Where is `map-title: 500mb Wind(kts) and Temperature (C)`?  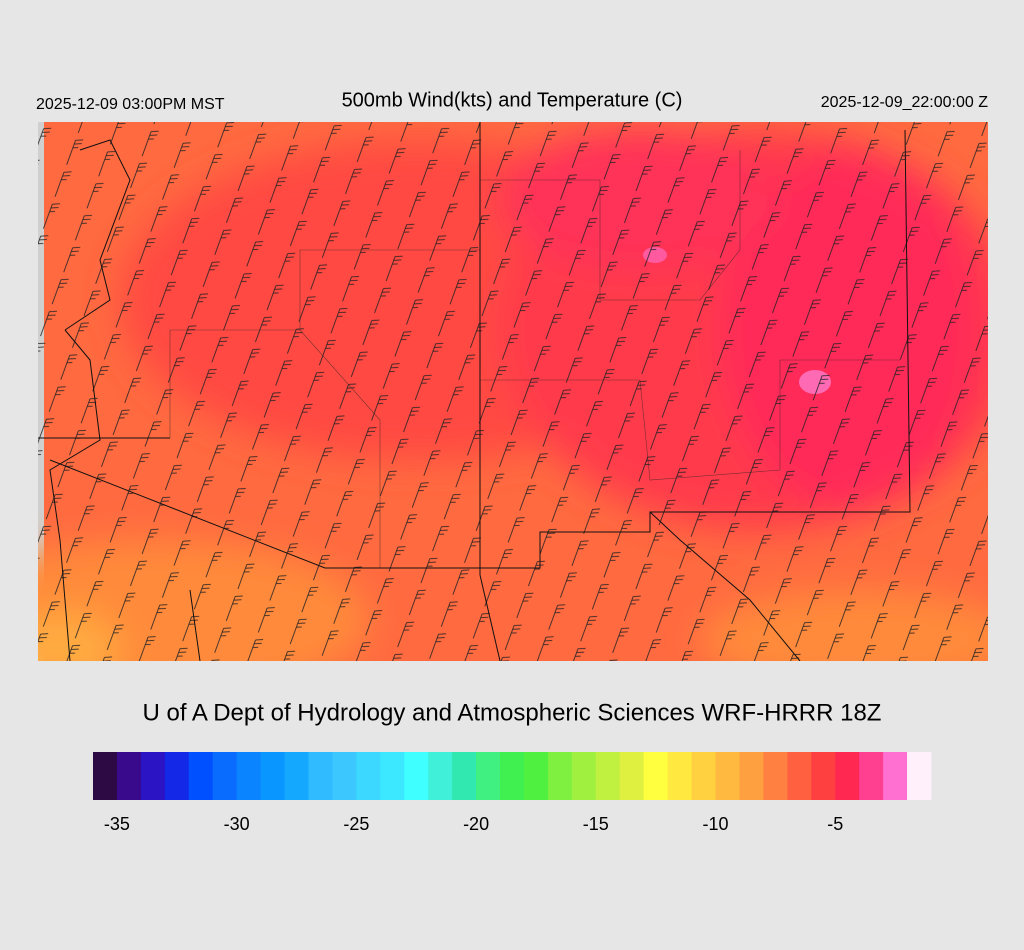
map-title: 500mb Wind(kts) and Temperature (C) is located at coordinates (512, 100).